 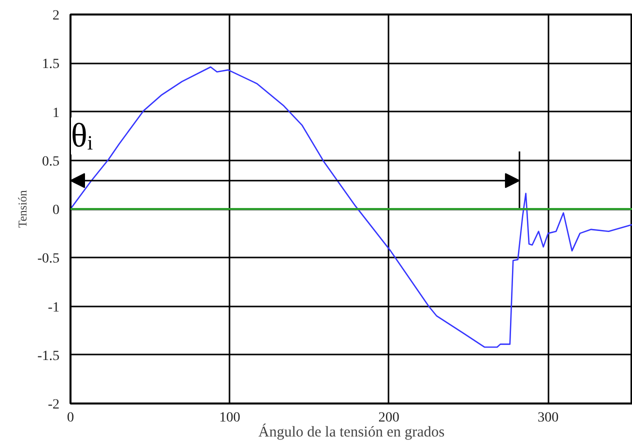 What do you see at coordinates (48, 356) in the screenshot?
I see `y-tick-label: -1.5` at bounding box center [48, 356].